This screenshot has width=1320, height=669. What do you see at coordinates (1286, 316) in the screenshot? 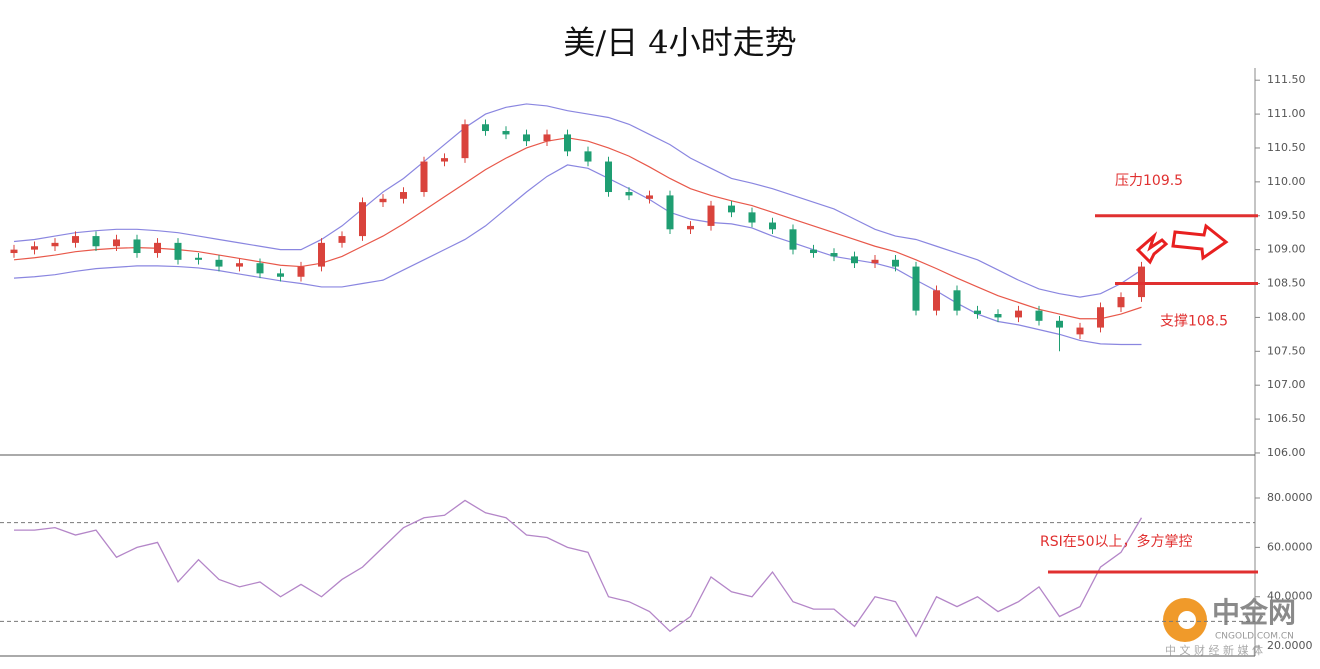
I see `y-tick-label: 108.00` at bounding box center [1286, 316].